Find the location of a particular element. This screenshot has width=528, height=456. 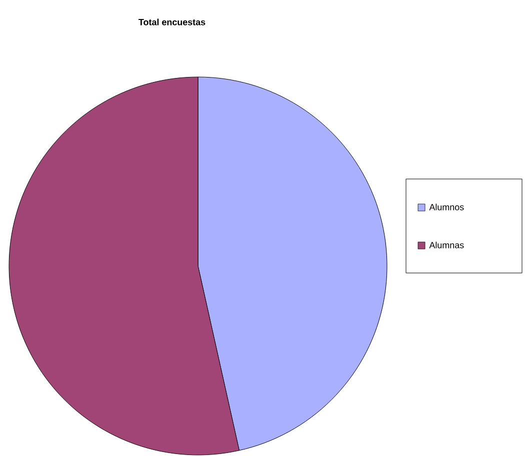

chart-title: Total encuestas is located at coordinates (172, 22).